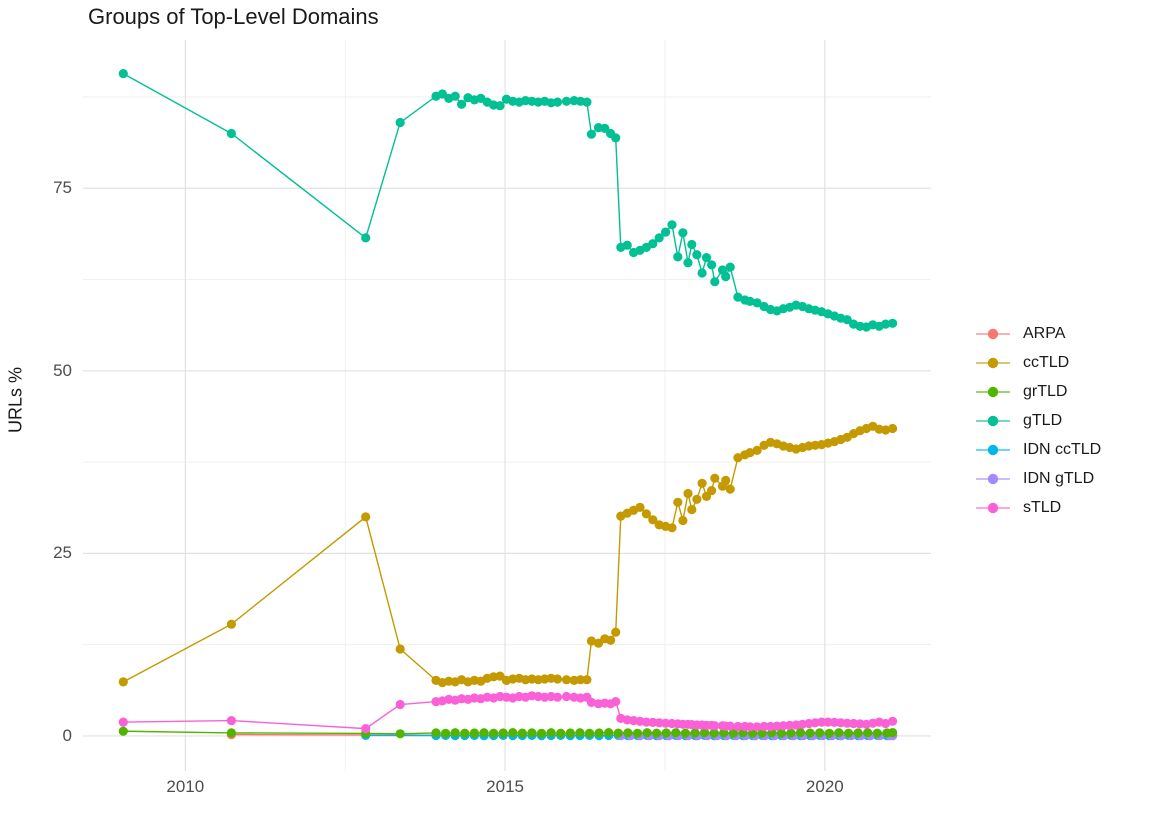 This screenshot has height=827, width=1164. Describe the element at coordinates (1062, 449) in the screenshot. I see `legend-label: IDN ccTLD` at that location.